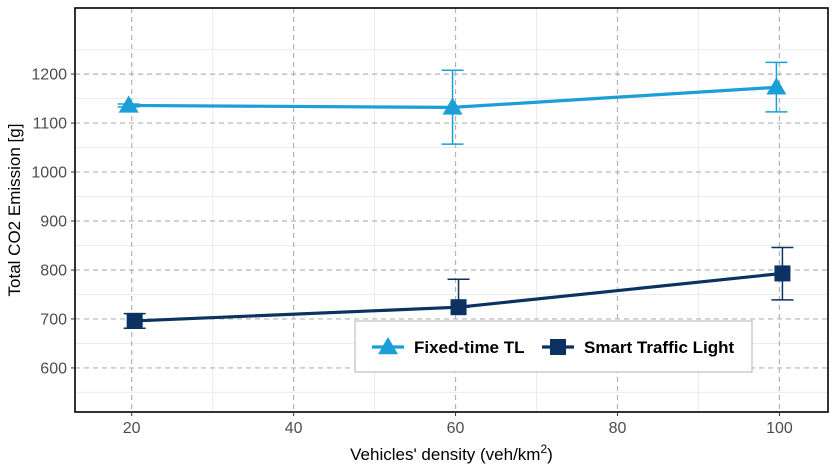 The height and width of the screenshot is (475, 836). What do you see at coordinates (659, 347) in the screenshot?
I see `legend-label: Smart Traffic Light` at bounding box center [659, 347].